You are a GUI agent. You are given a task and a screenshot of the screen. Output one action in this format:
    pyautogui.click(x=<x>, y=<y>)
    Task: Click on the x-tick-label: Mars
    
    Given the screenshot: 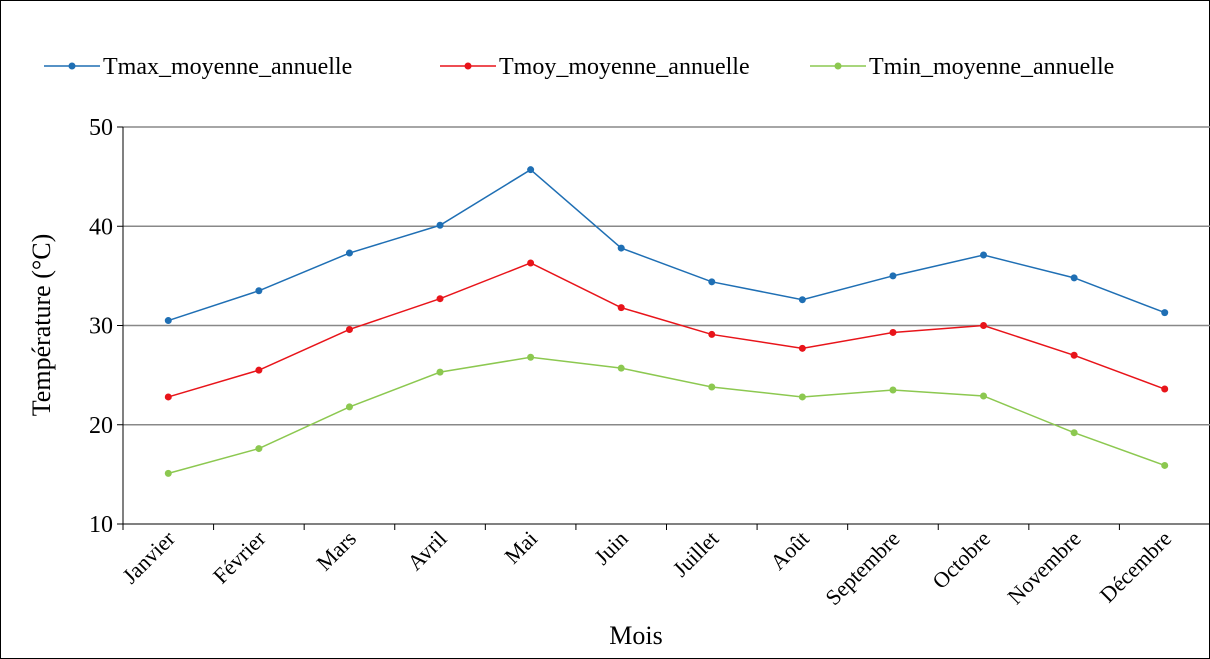 What is the action you would take?
    pyautogui.click(x=336, y=551)
    